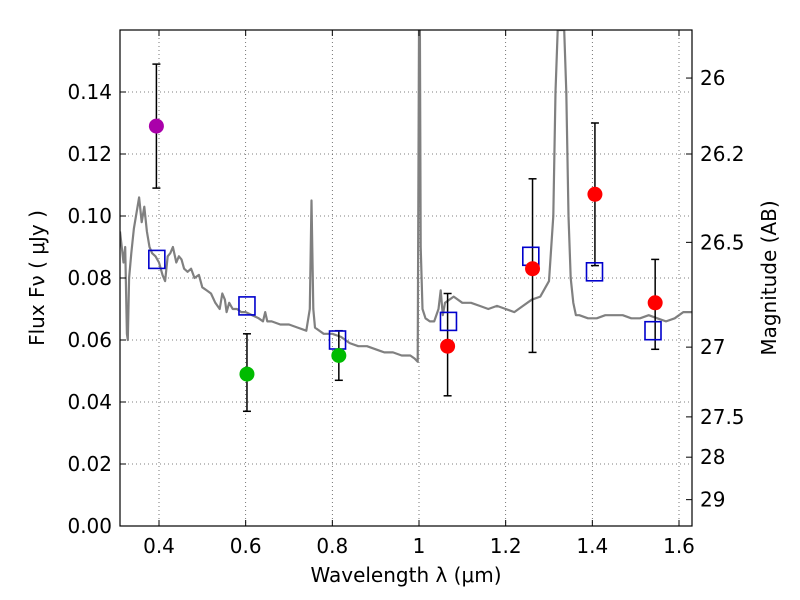 This screenshot has height=600, width=800. Describe the element at coordinates (506, 546) in the screenshot. I see `x-tick-label: 1.2` at that location.